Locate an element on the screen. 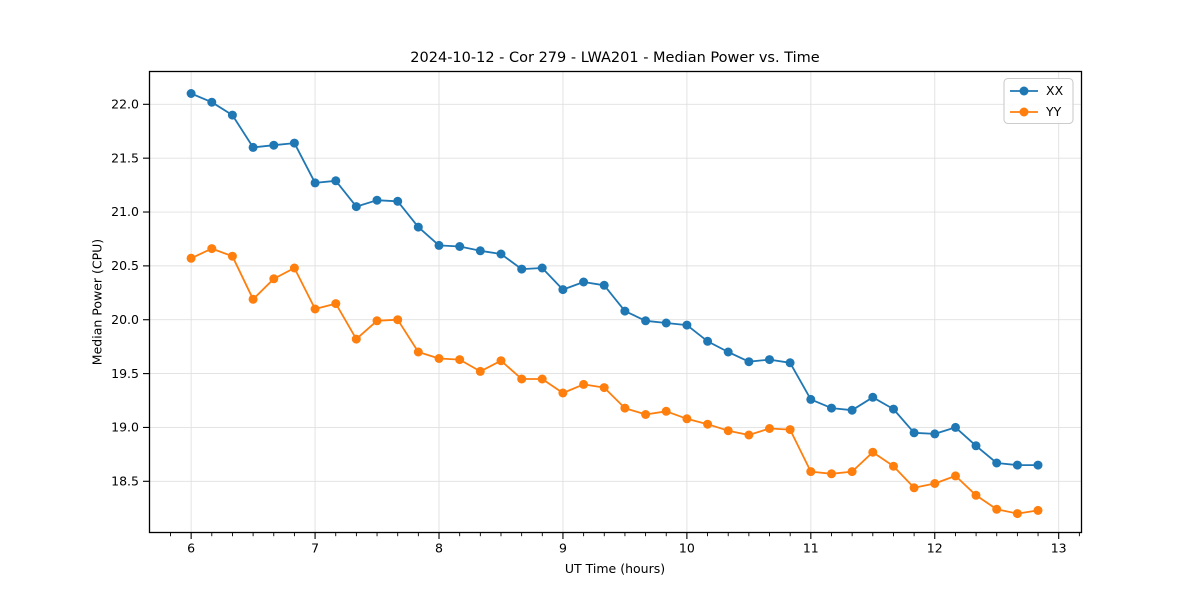 Image resolution: width=1200 pixels, height=600 pixels. legend-label-yy: YY is located at coordinates (1053, 111).